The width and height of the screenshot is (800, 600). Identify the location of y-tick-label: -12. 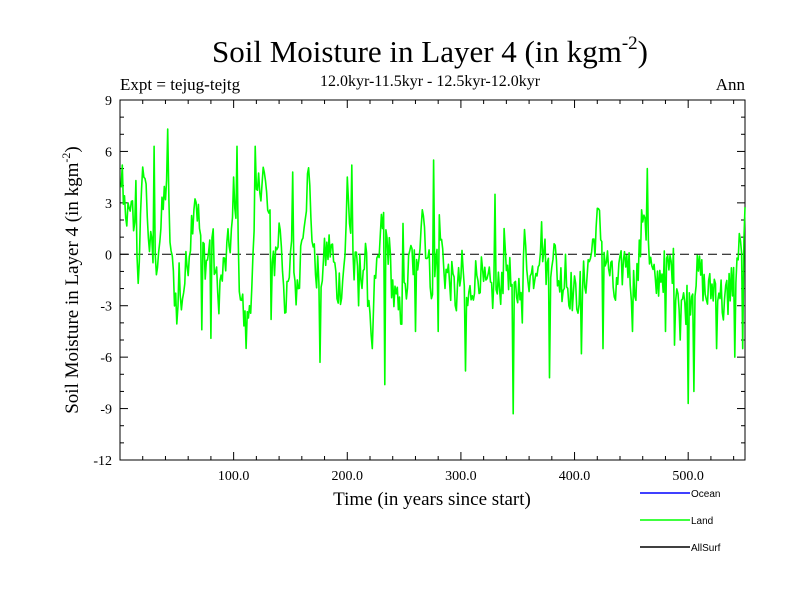
(102, 461).